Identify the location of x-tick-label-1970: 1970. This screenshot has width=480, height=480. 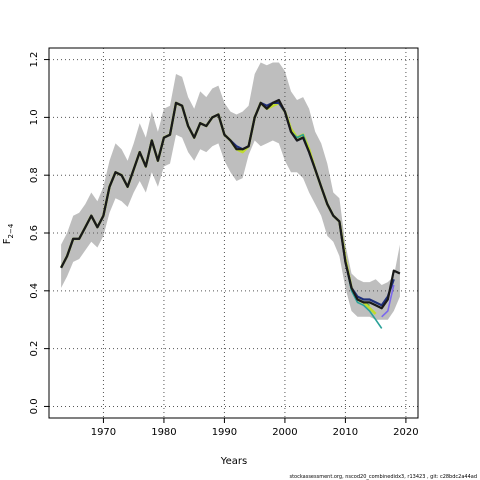
(103, 432).